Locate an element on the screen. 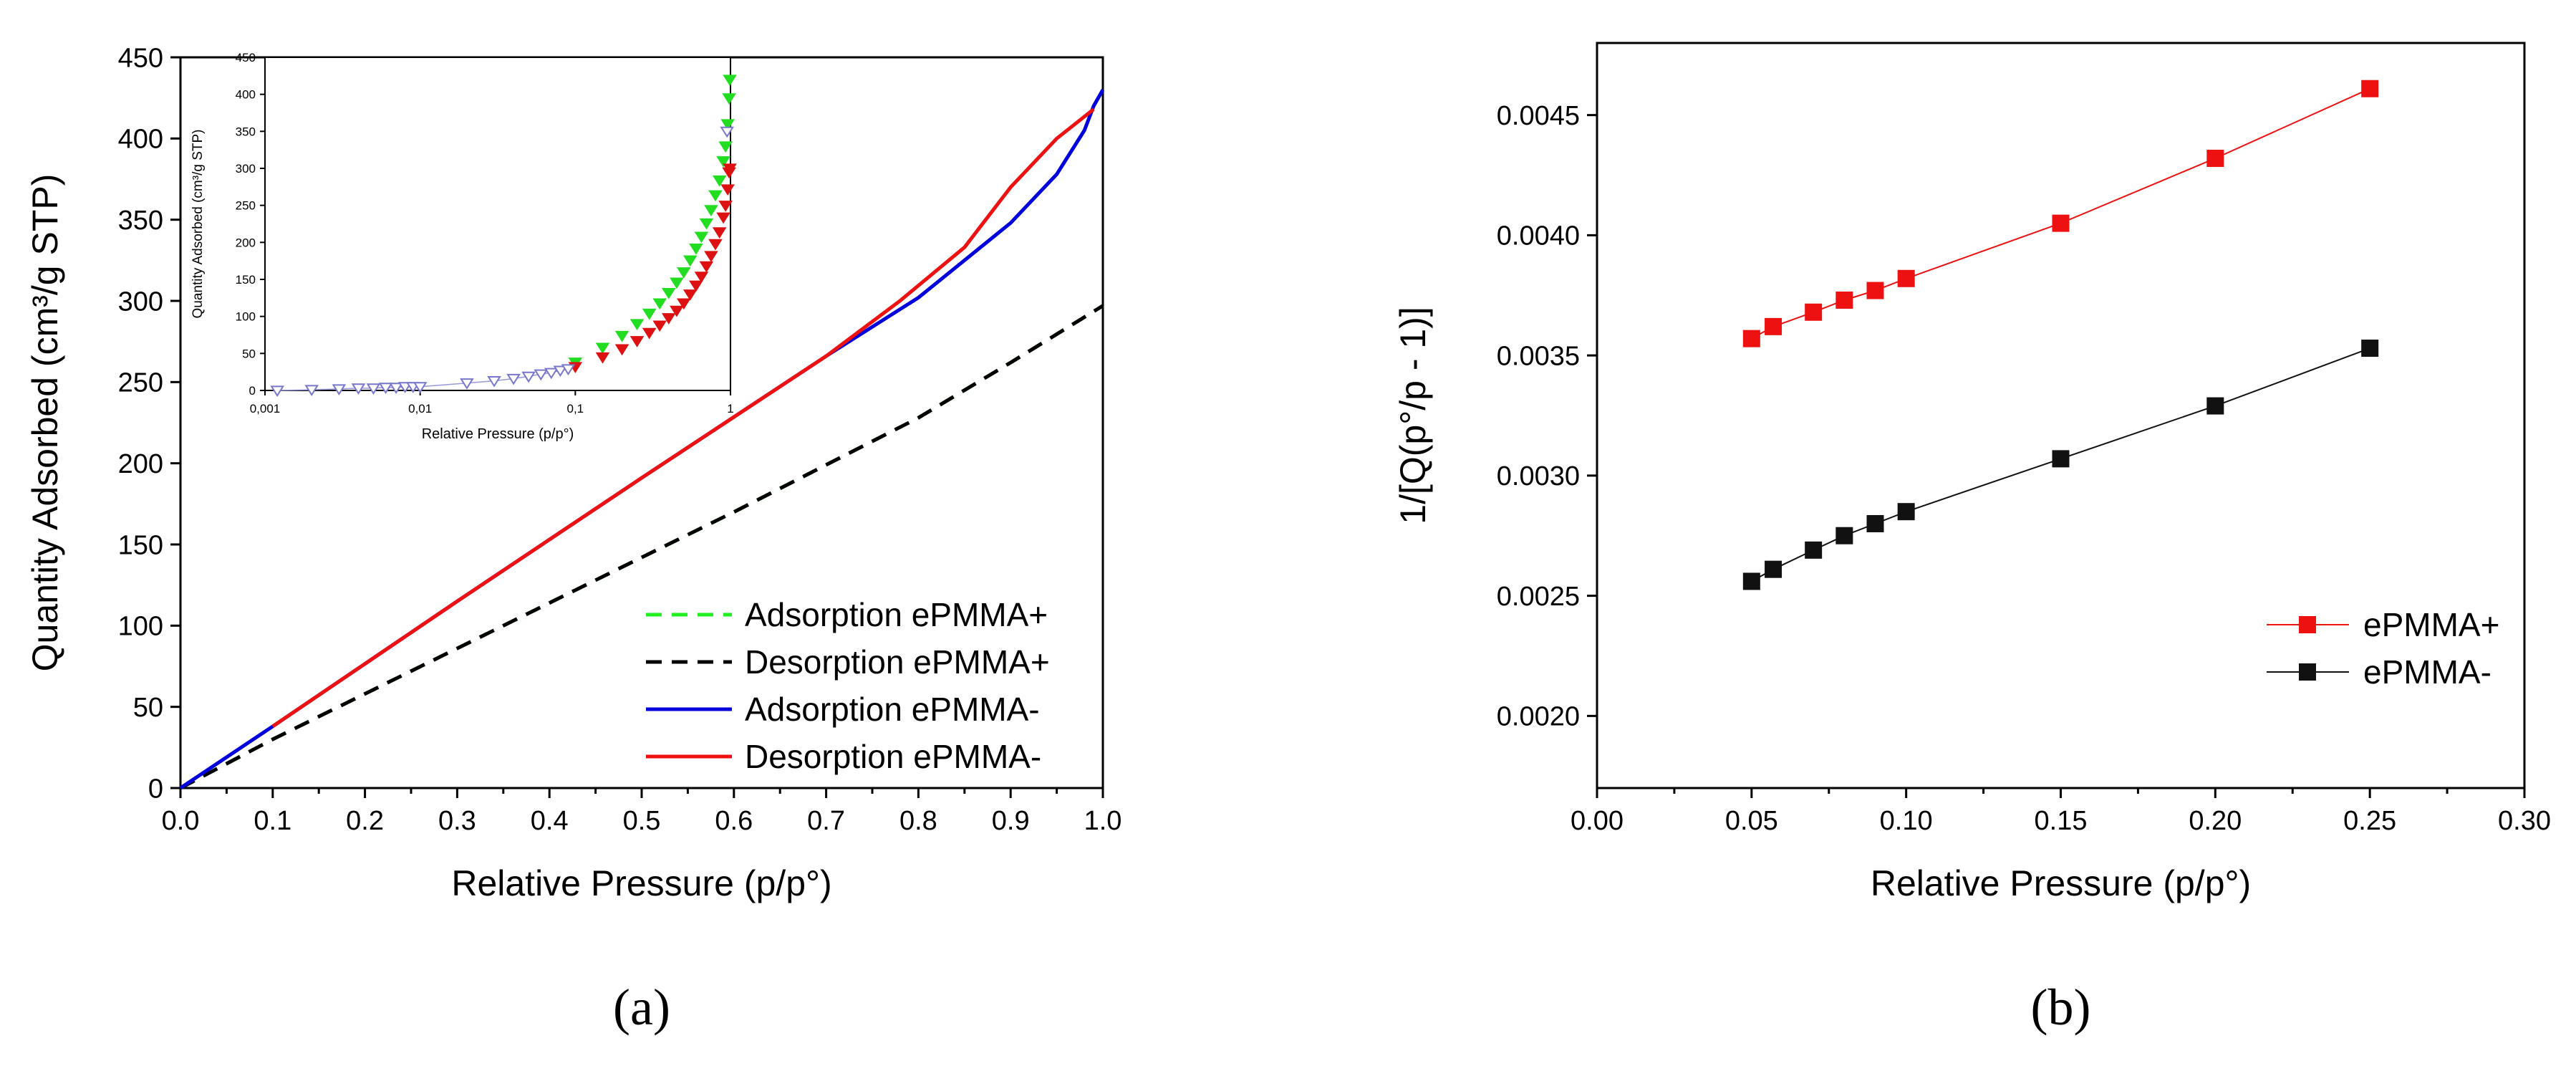 This screenshot has width=2576, height=1066. x-tick-label: 0.1 is located at coordinates (272, 821).